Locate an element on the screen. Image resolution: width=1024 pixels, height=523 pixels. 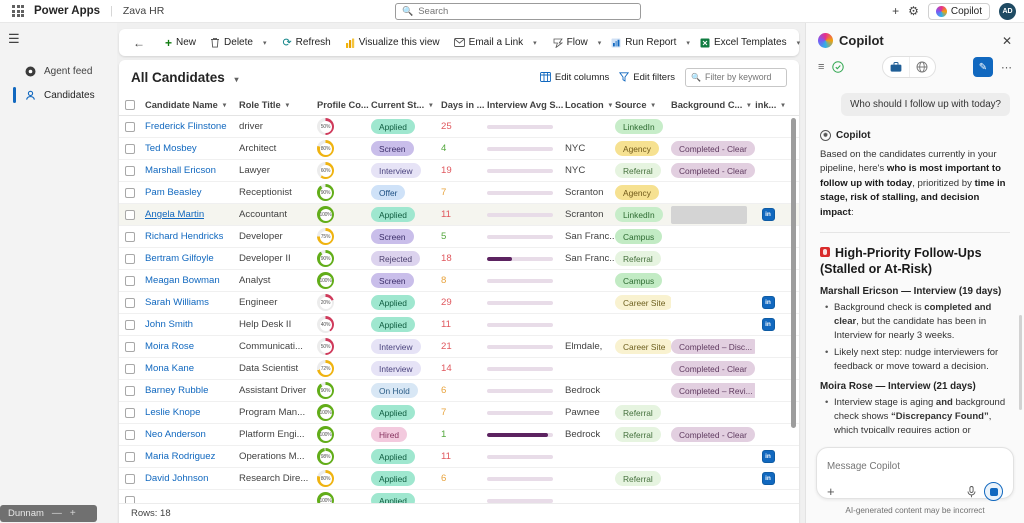
sidebar-item-candidates: Candidates is located at coordinates (58, 95).